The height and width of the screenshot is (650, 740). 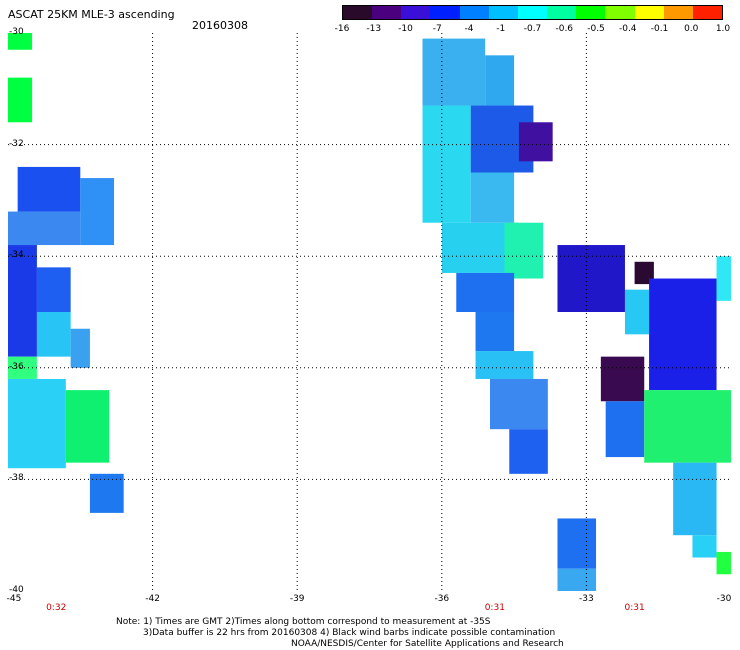 What do you see at coordinates (501, 29) in the screenshot?
I see `colorbar-label: -1` at bounding box center [501, 29].